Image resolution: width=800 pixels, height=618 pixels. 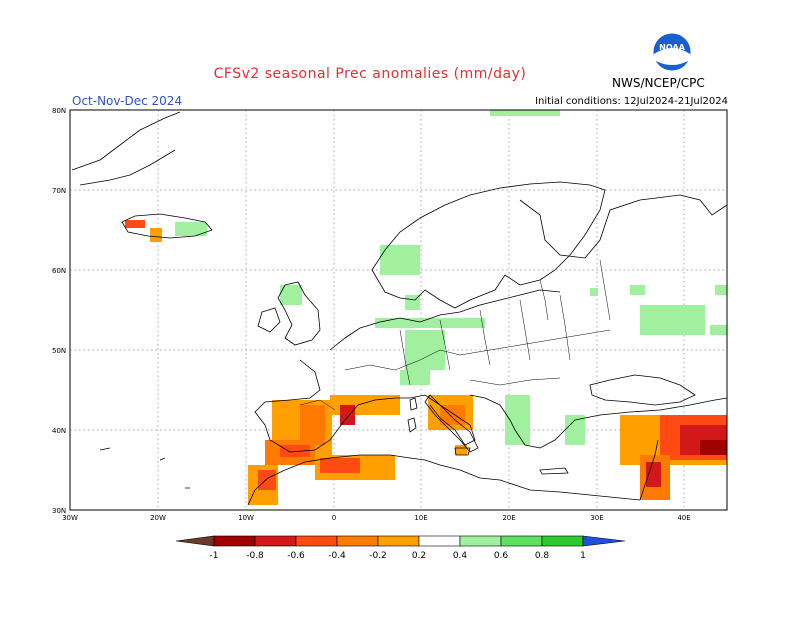 I want to click on lon-label: 20W, so click(x=158, y=518).